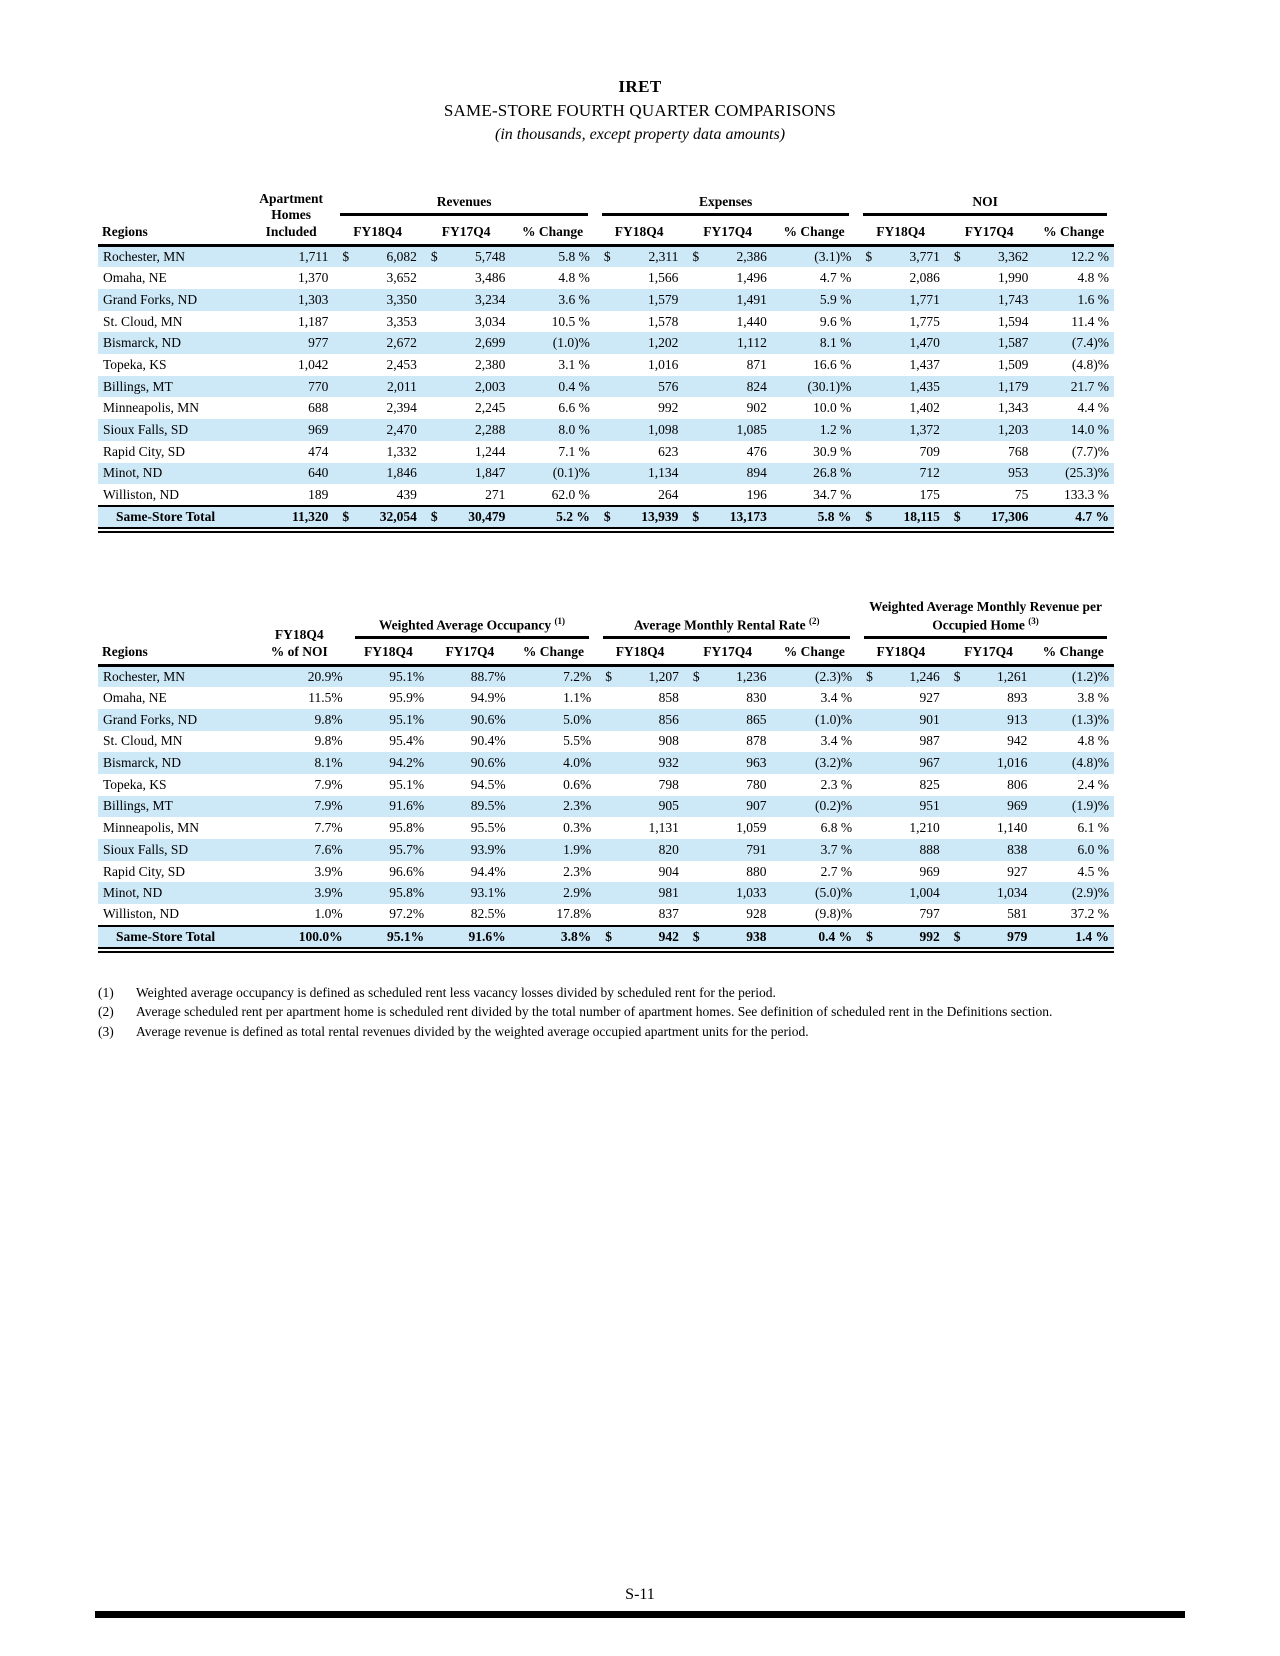 Image resolution: width=1280 pixels, height=1656 pixels. Describe the element at coordinates (490, 473) in the screenshot. I see `table-cell: 1,847` at that location.